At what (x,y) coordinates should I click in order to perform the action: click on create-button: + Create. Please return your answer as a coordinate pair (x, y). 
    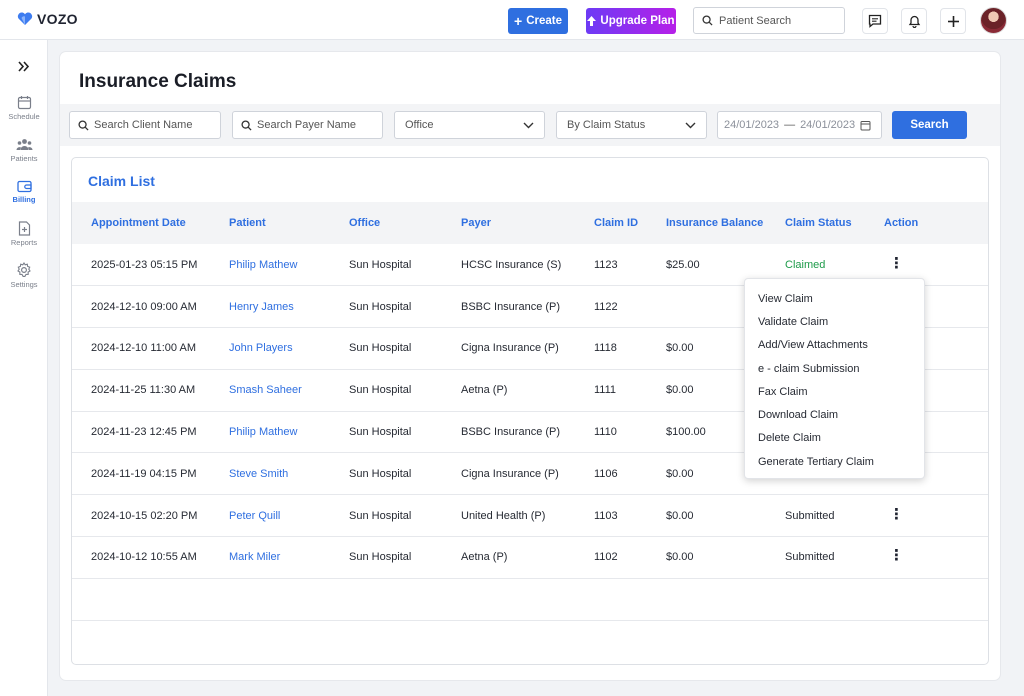
    Looking at the image, I should click on (538, 21).